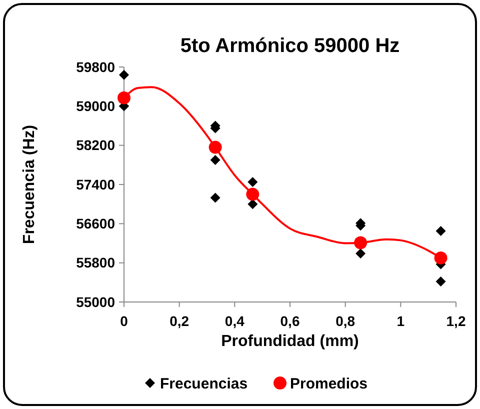 The height and width of the screenshot is (409, 480). Describe the element at coordinates (96, 224) in the screenshot. I see `y-tick-label: 56600` at that location.